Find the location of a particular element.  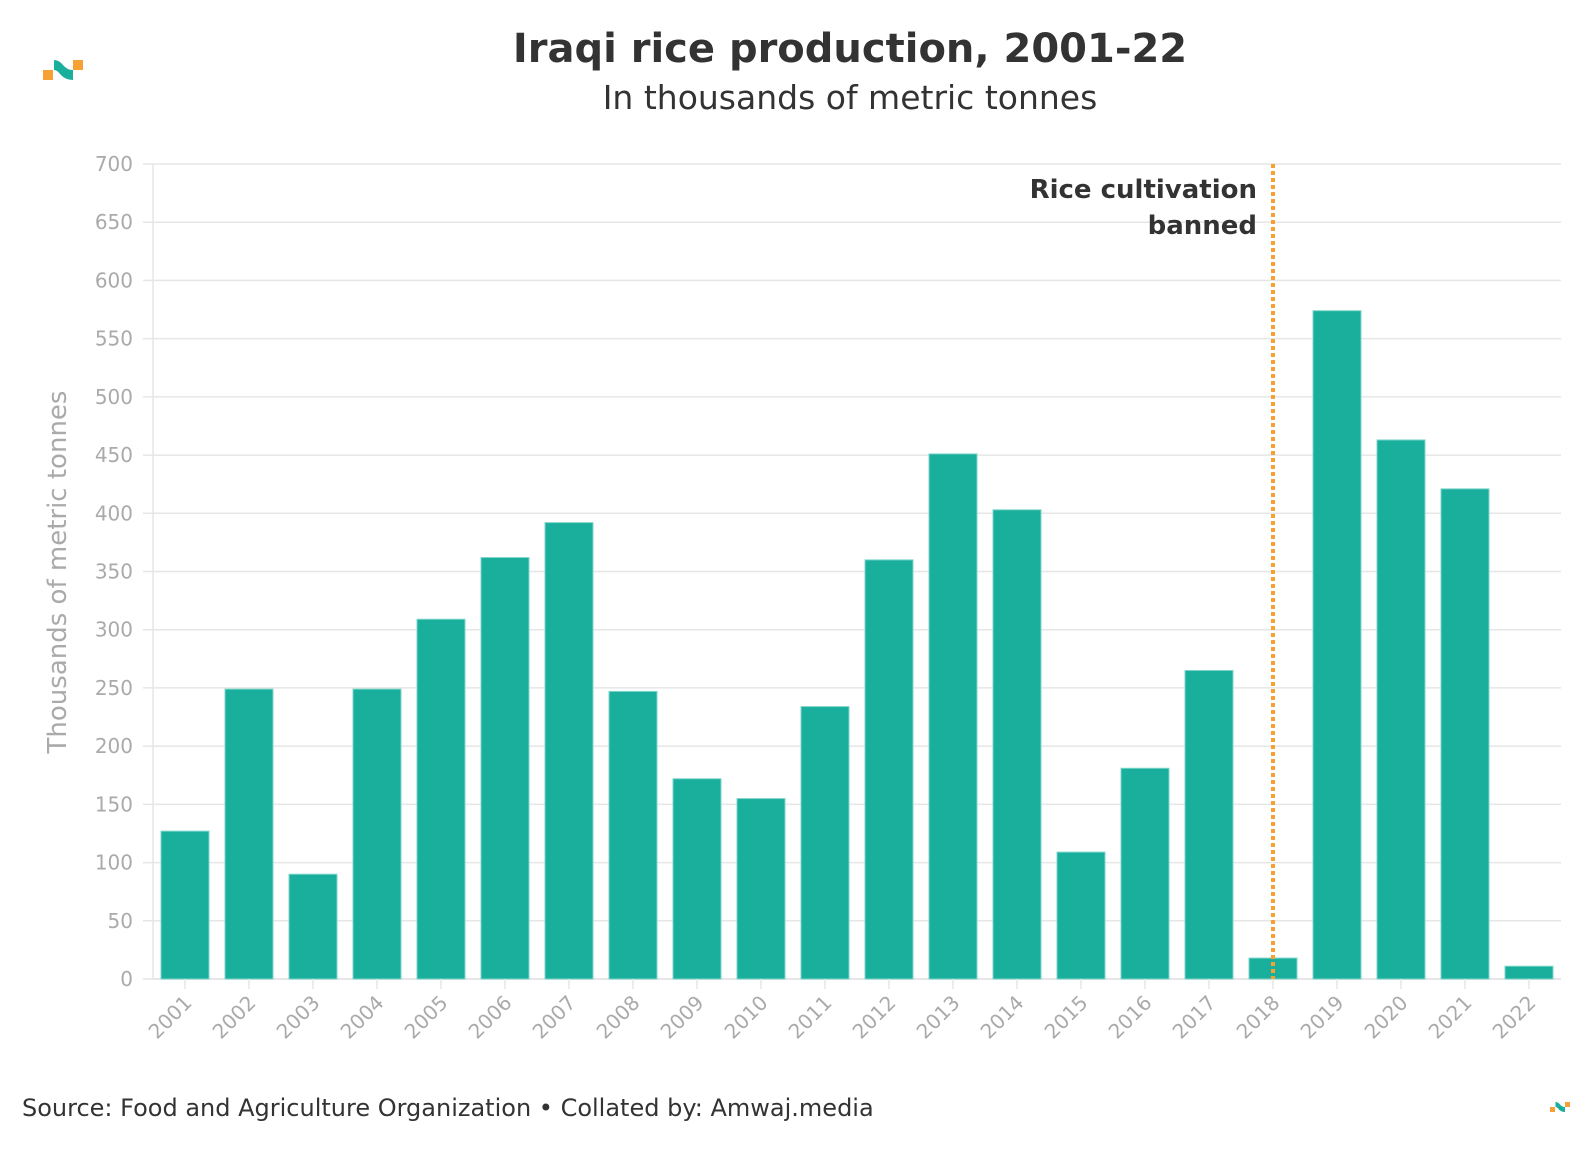

y-tick-label: 350 is located at coordinates (114, 572).